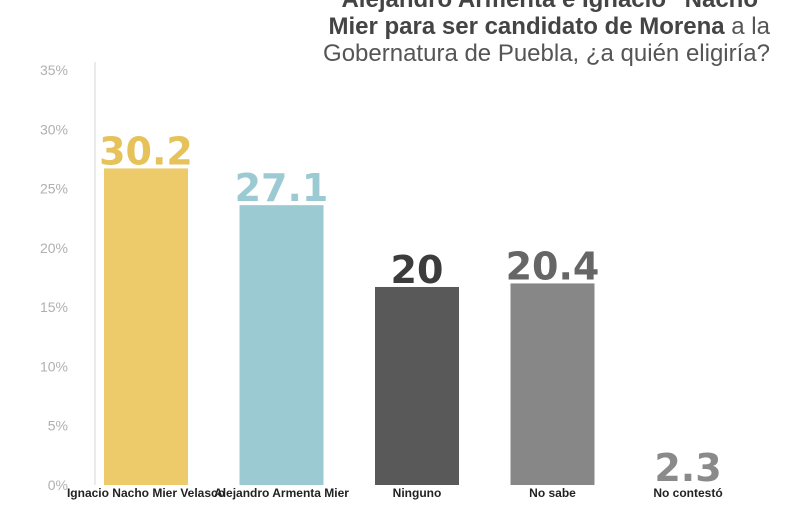 Image resolution: width=800 pixels, height=505 pixels. What do you see at coordinates (146, 151) in the screenshot?
I see `data-label: 30.2` at bounding box center [146, 151].